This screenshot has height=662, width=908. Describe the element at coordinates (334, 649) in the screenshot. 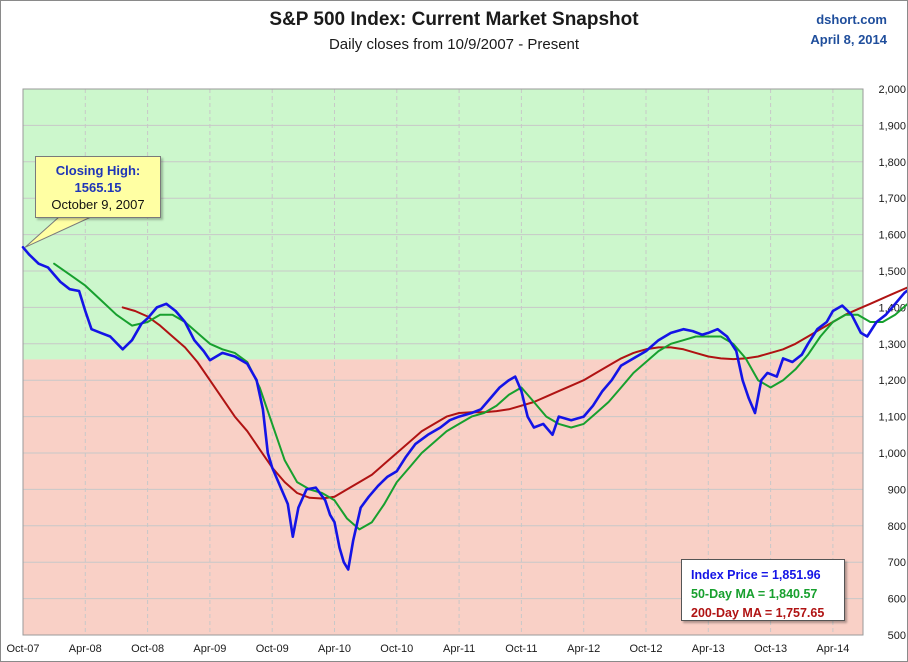

I see `x-tick-label: Apr-10` at that location.